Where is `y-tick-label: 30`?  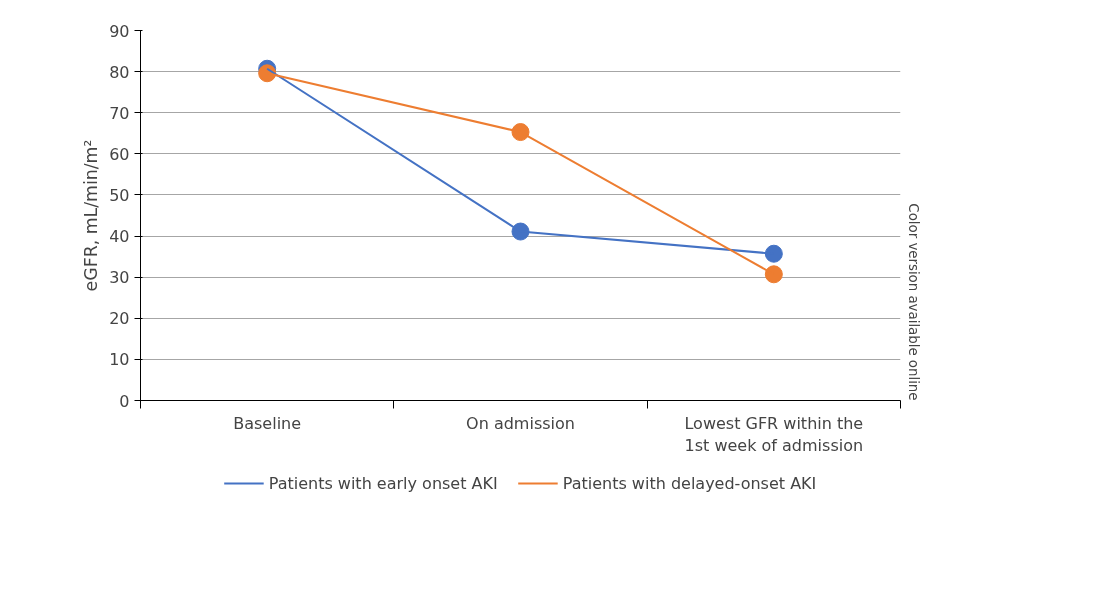 y-tick-label: 30 is located at coordinates (119, 278).